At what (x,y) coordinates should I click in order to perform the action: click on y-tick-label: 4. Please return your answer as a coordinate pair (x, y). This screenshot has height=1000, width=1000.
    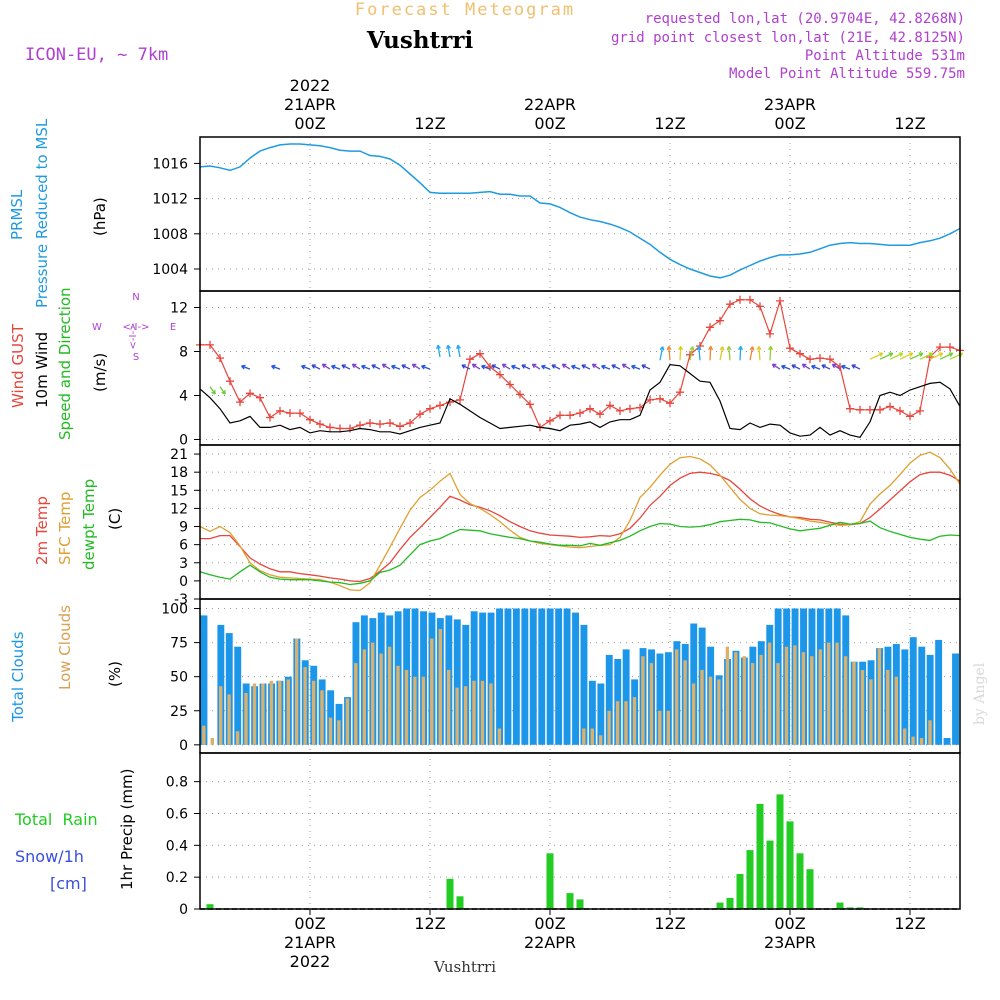
    Looking at the image, I should click on (183, 397).